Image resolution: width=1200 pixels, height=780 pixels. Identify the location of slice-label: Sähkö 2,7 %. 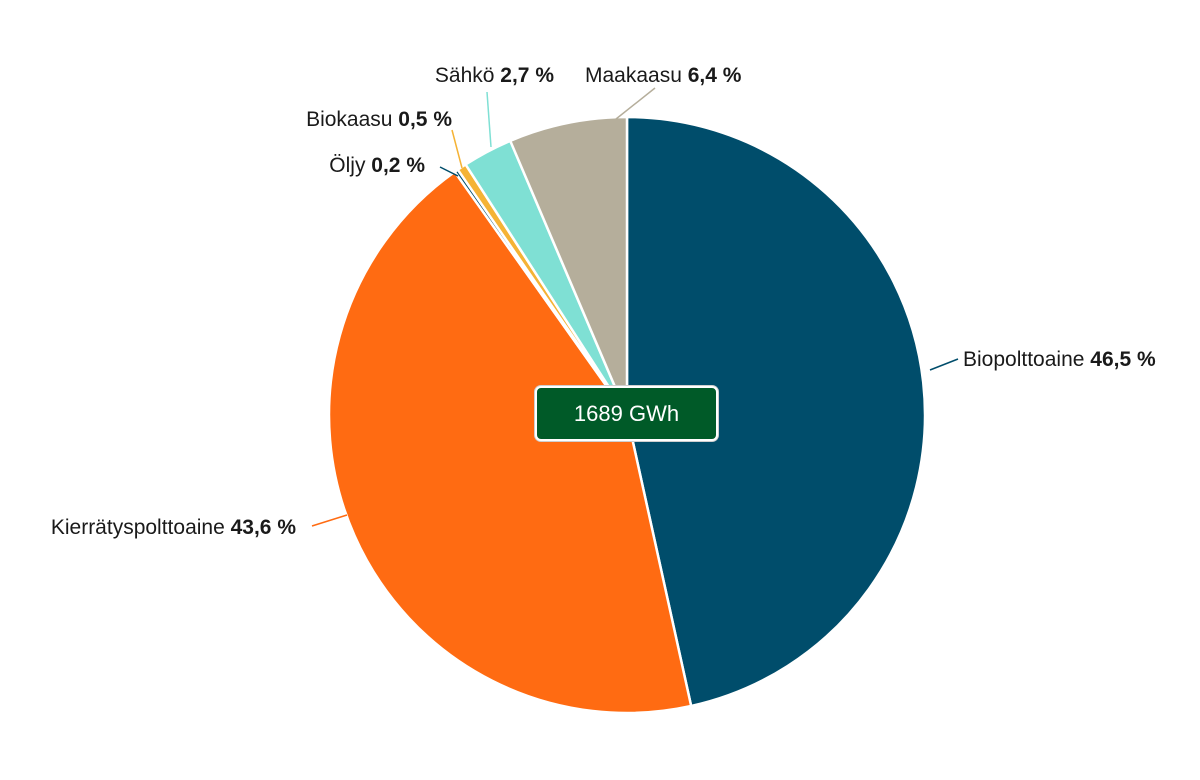
(494, 75).